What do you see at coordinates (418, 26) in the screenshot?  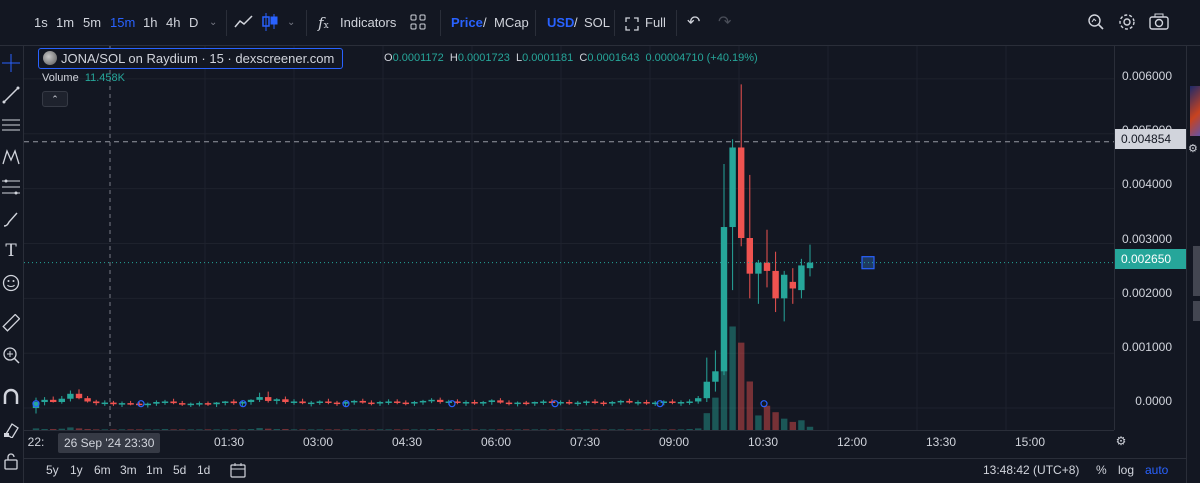 I see `layout-grid-icon` at bounding box center [418, 26].